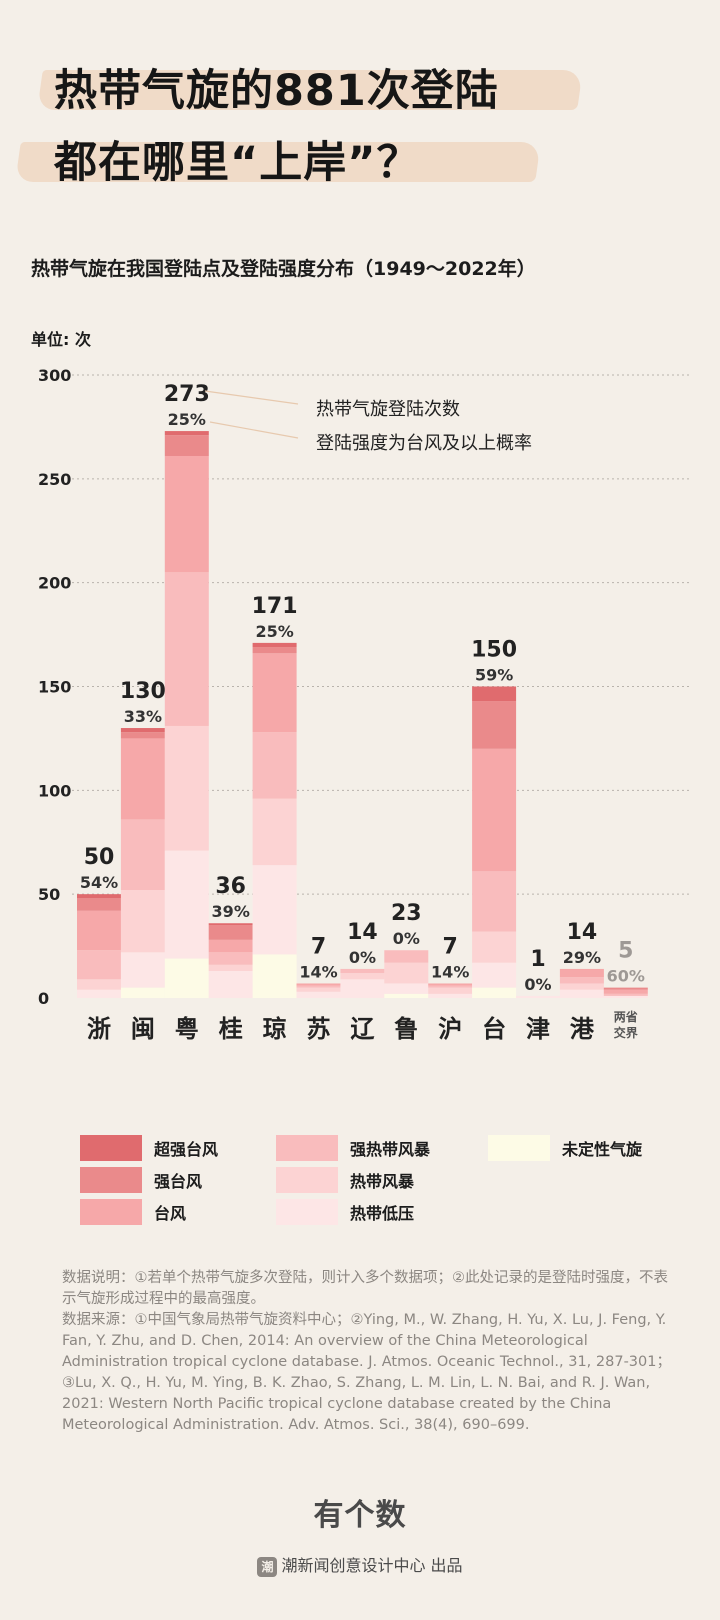 The width and height of the screenshot is (720, 1620). What do you see at coordinates (362, 1029) in the screenshot?
I see `x-tick-label: 辽` at bounding box center [362, 1029].